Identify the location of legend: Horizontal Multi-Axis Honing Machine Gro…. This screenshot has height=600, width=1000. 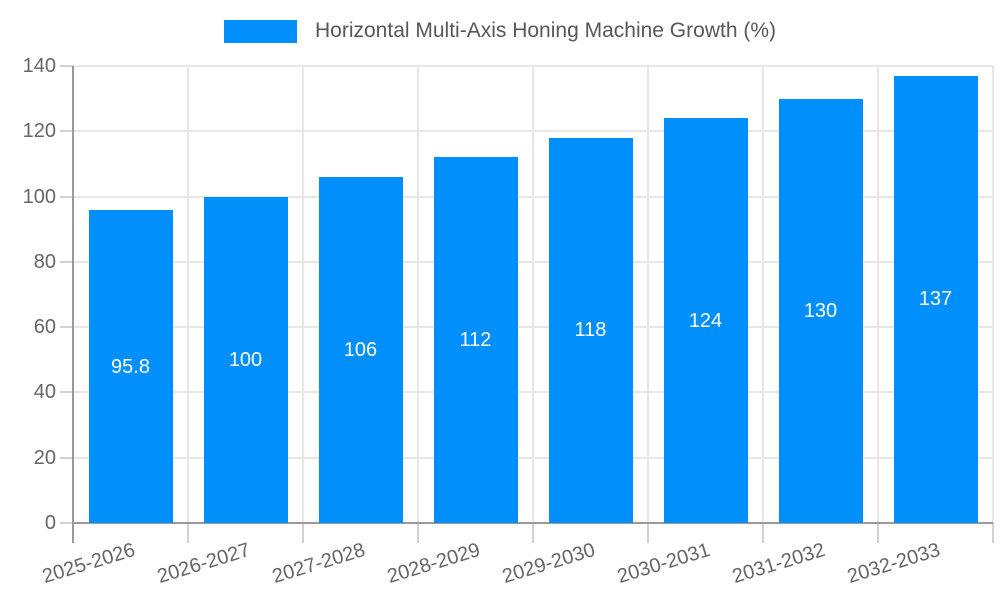
(500, 31).